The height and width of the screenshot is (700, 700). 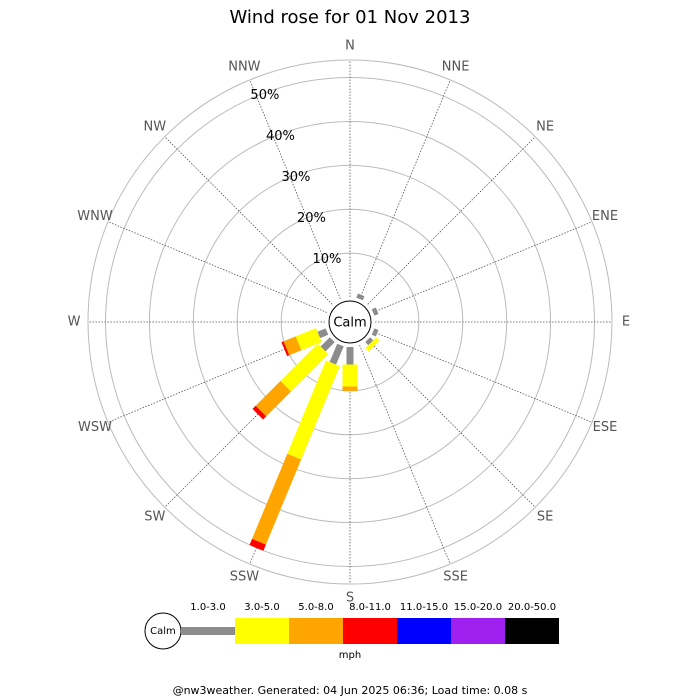 What do you see at coordinates (532, 607) in the screenshot?
I see `legend-label: 20.0-50.0` at bounding box center [532, 607].